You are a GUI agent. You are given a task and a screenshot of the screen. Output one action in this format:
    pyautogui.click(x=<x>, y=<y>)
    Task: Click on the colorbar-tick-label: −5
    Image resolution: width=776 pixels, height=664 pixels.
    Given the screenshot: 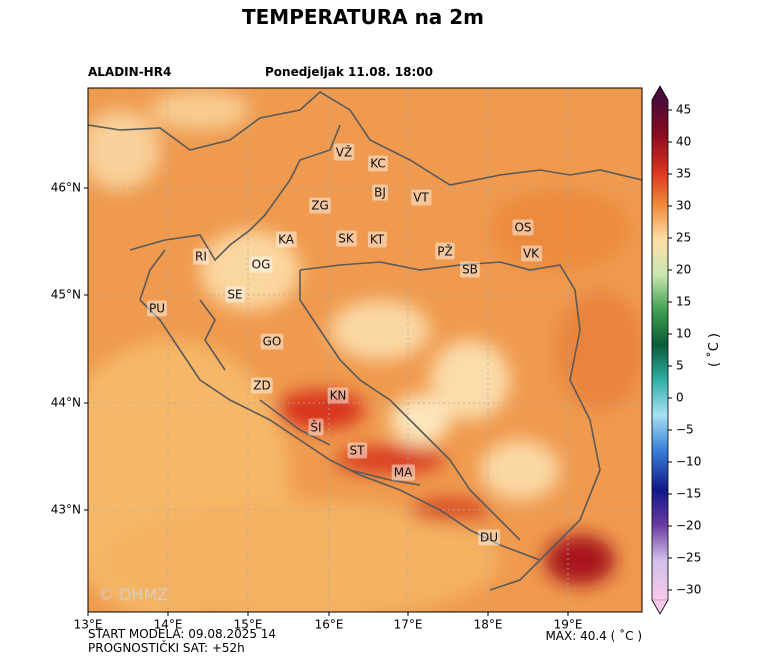 What is the action you would take?
    pyautogui.click(x=685, y=430)
    